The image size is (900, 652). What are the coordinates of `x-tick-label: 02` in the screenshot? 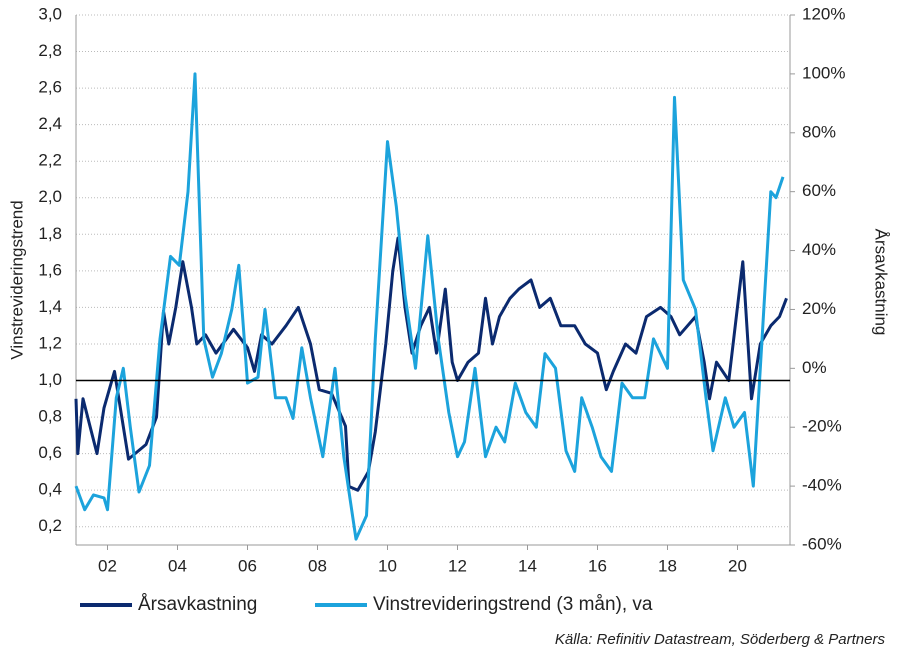 It's located at (107, 565).